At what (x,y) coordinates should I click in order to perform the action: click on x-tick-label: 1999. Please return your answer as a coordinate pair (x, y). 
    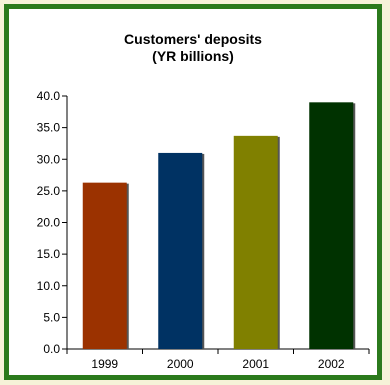
    Looking at the image, I should click on (104, 364).